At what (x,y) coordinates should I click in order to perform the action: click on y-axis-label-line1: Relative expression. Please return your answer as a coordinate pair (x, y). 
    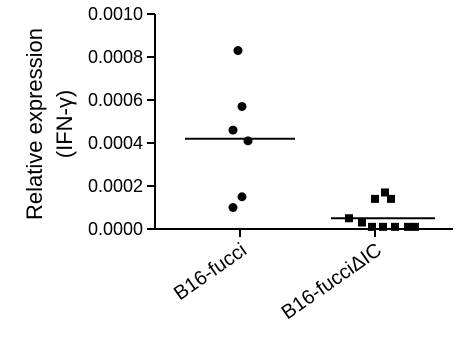
    Looking at the image, I should click on (34, 124).